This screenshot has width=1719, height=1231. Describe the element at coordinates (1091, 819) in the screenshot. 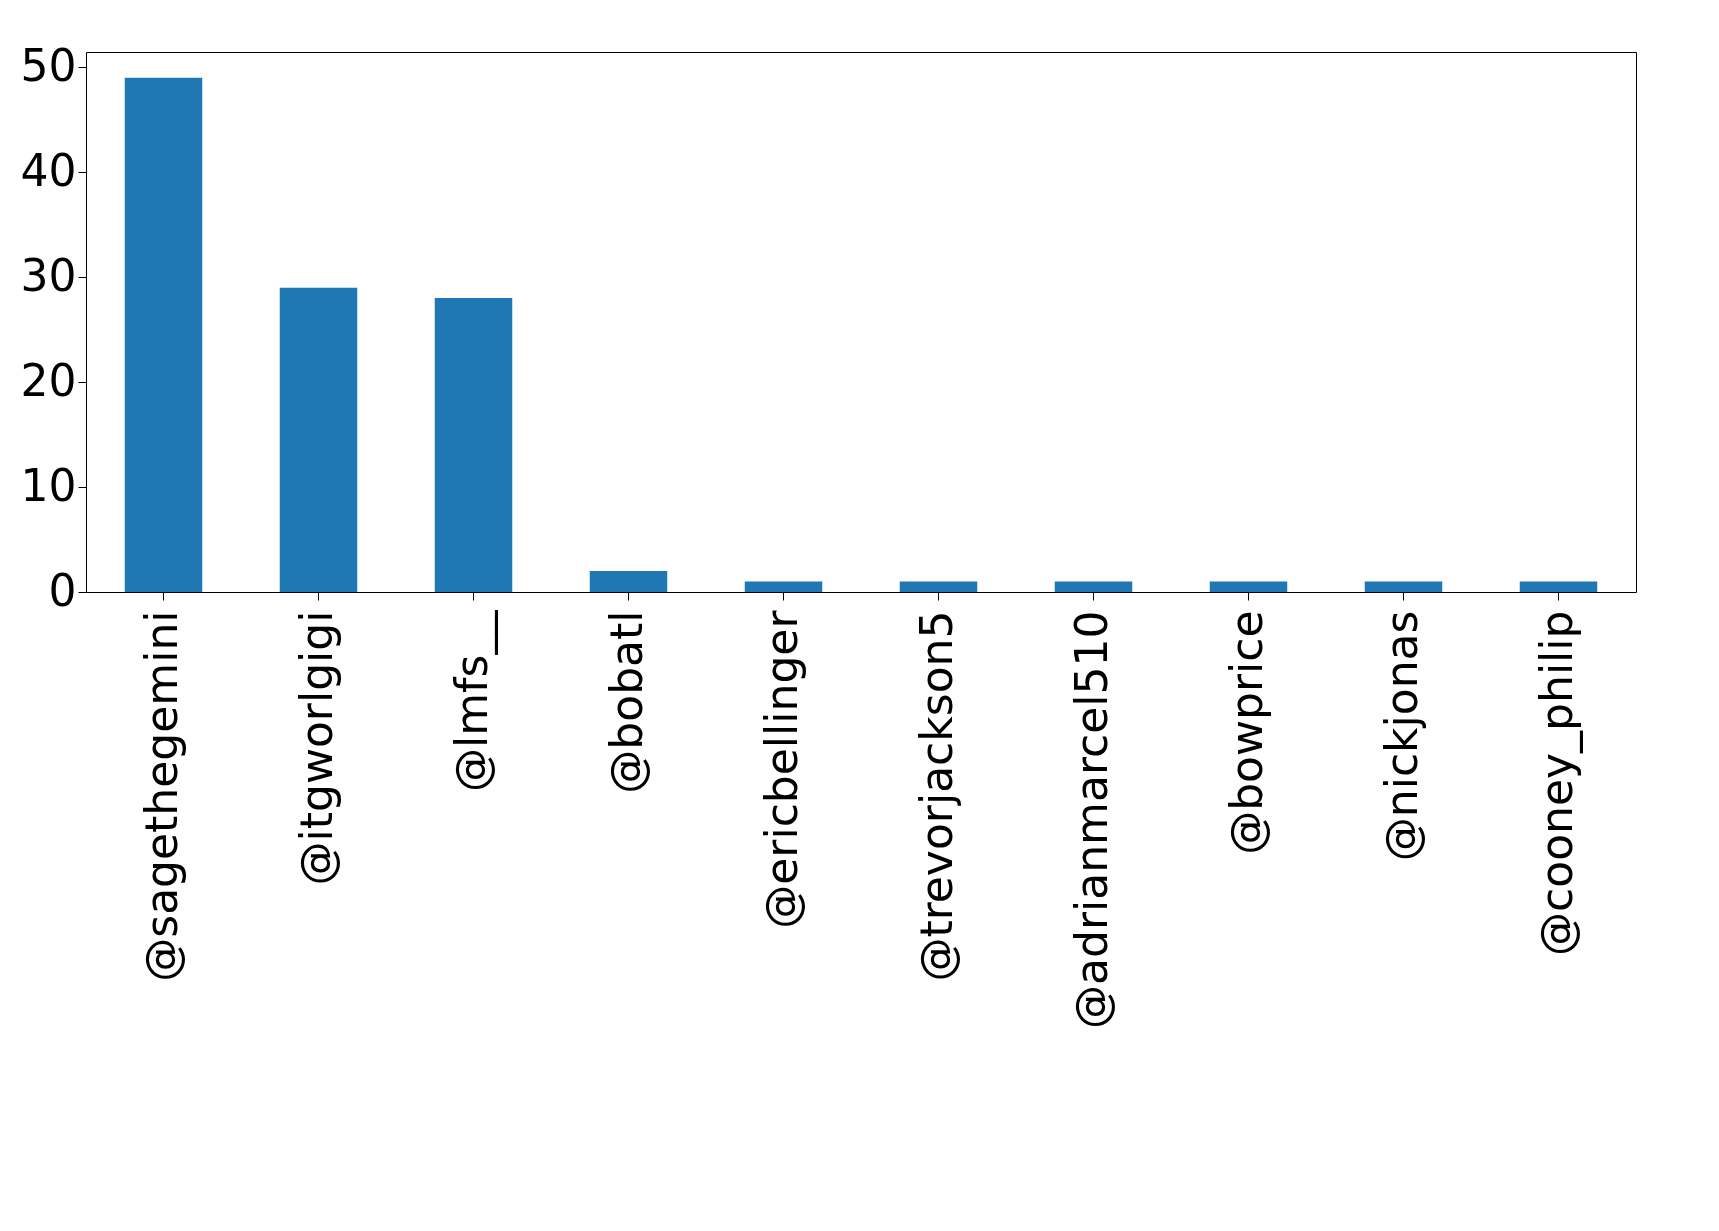

I see `x-tick-label: @adrianmarcel510` at that location.